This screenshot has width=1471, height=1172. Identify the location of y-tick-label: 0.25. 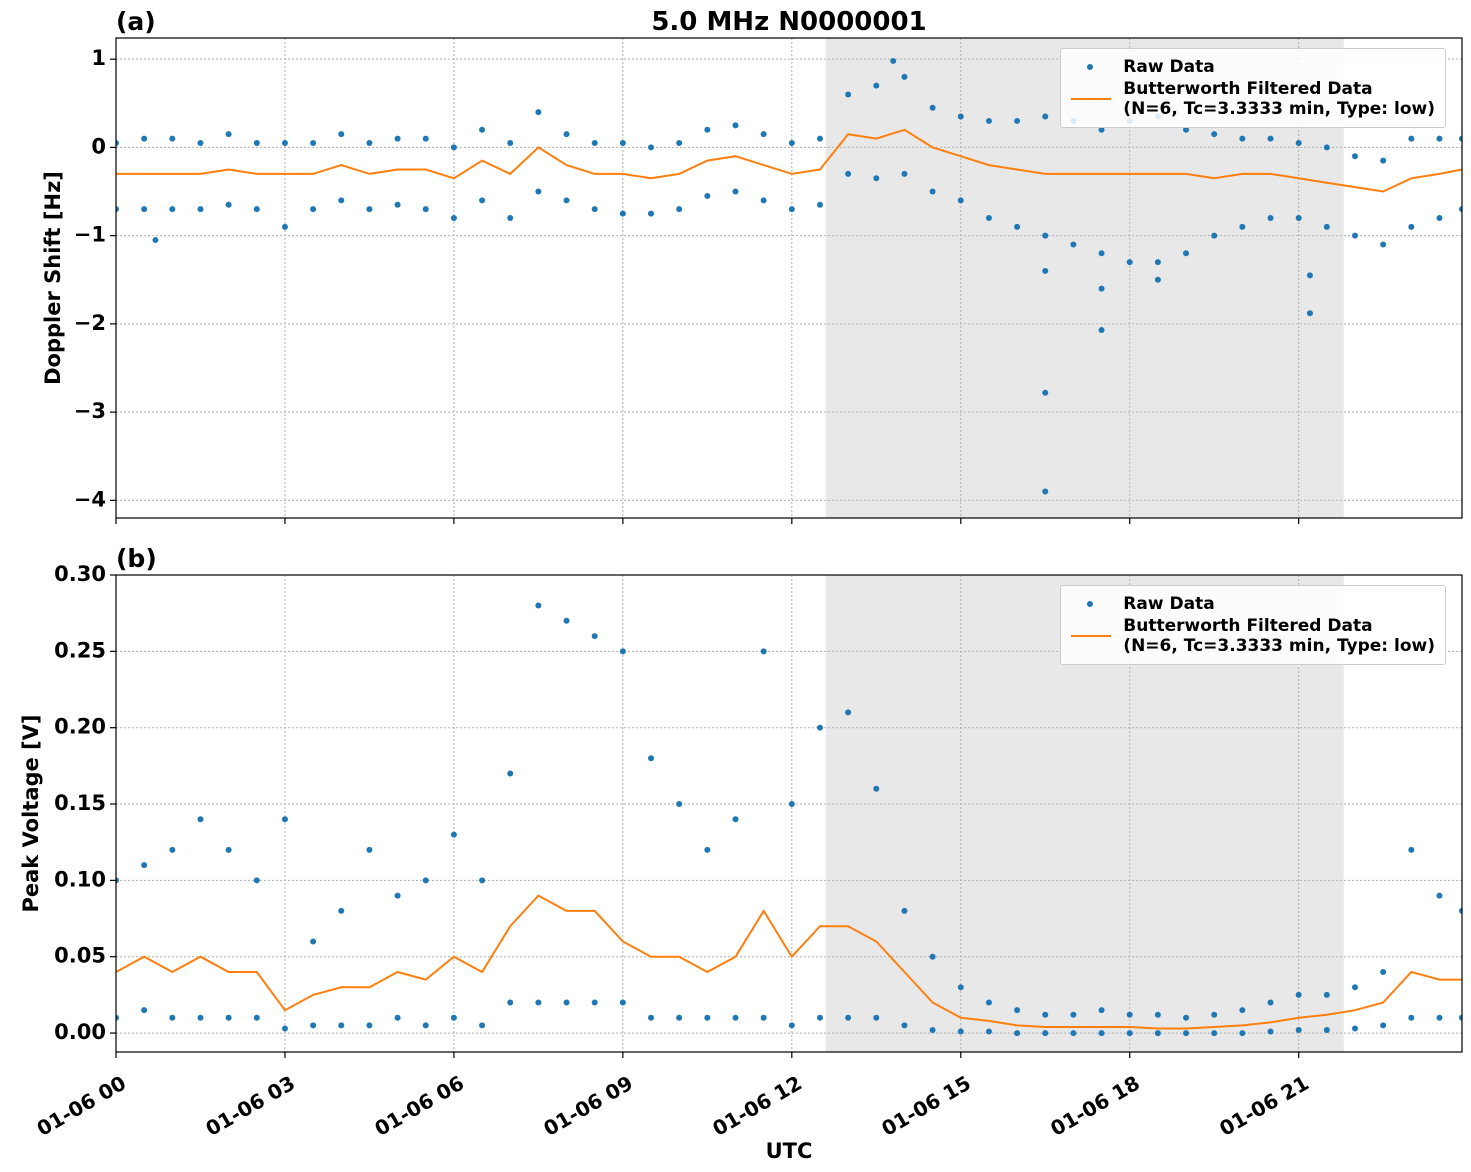
(80, 650).